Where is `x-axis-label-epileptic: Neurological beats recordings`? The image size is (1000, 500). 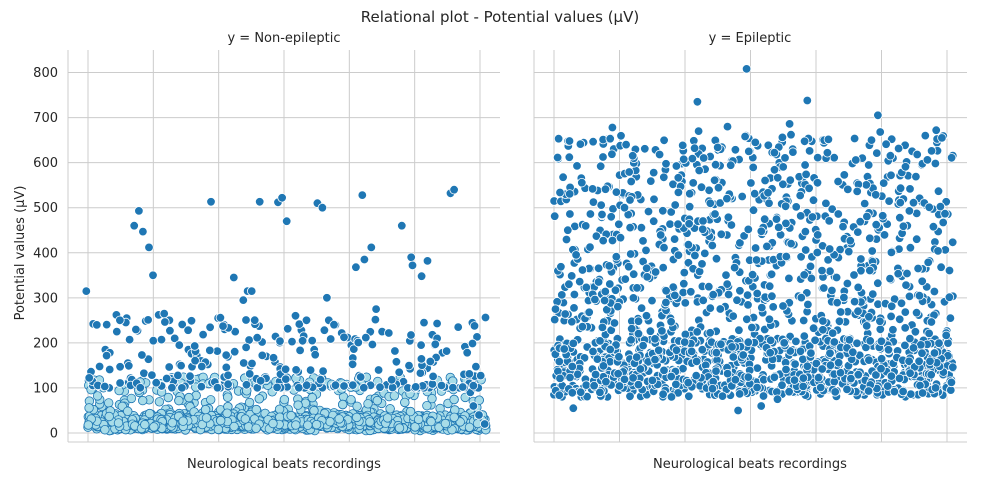 x-axis-label-epileptic: Neurological beats recordings is located at coordinates (750, 464).